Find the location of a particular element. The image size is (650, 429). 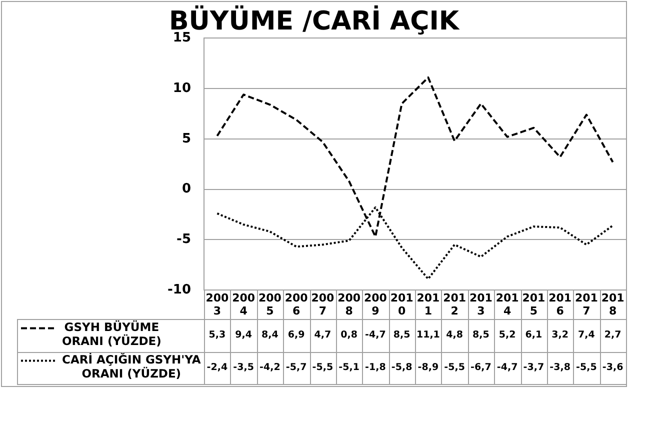

x-tick-label: 2013 is located at coordinates (480, 304).